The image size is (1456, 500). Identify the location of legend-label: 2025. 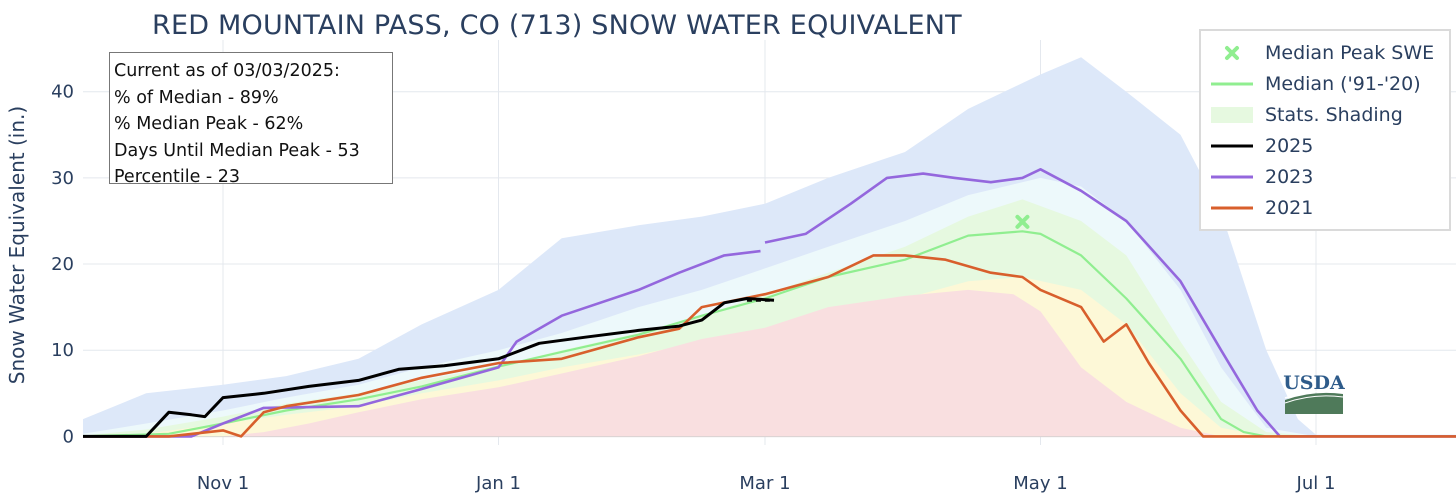
(1289, 146).